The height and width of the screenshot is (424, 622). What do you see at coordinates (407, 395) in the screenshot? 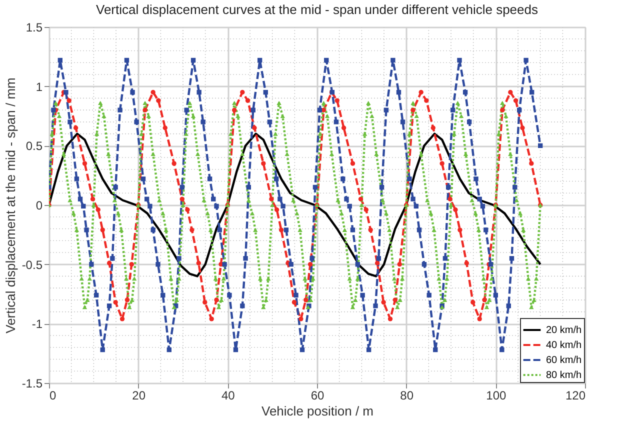
I see `x-tick-label: 80` at bounding box center [407, 395].